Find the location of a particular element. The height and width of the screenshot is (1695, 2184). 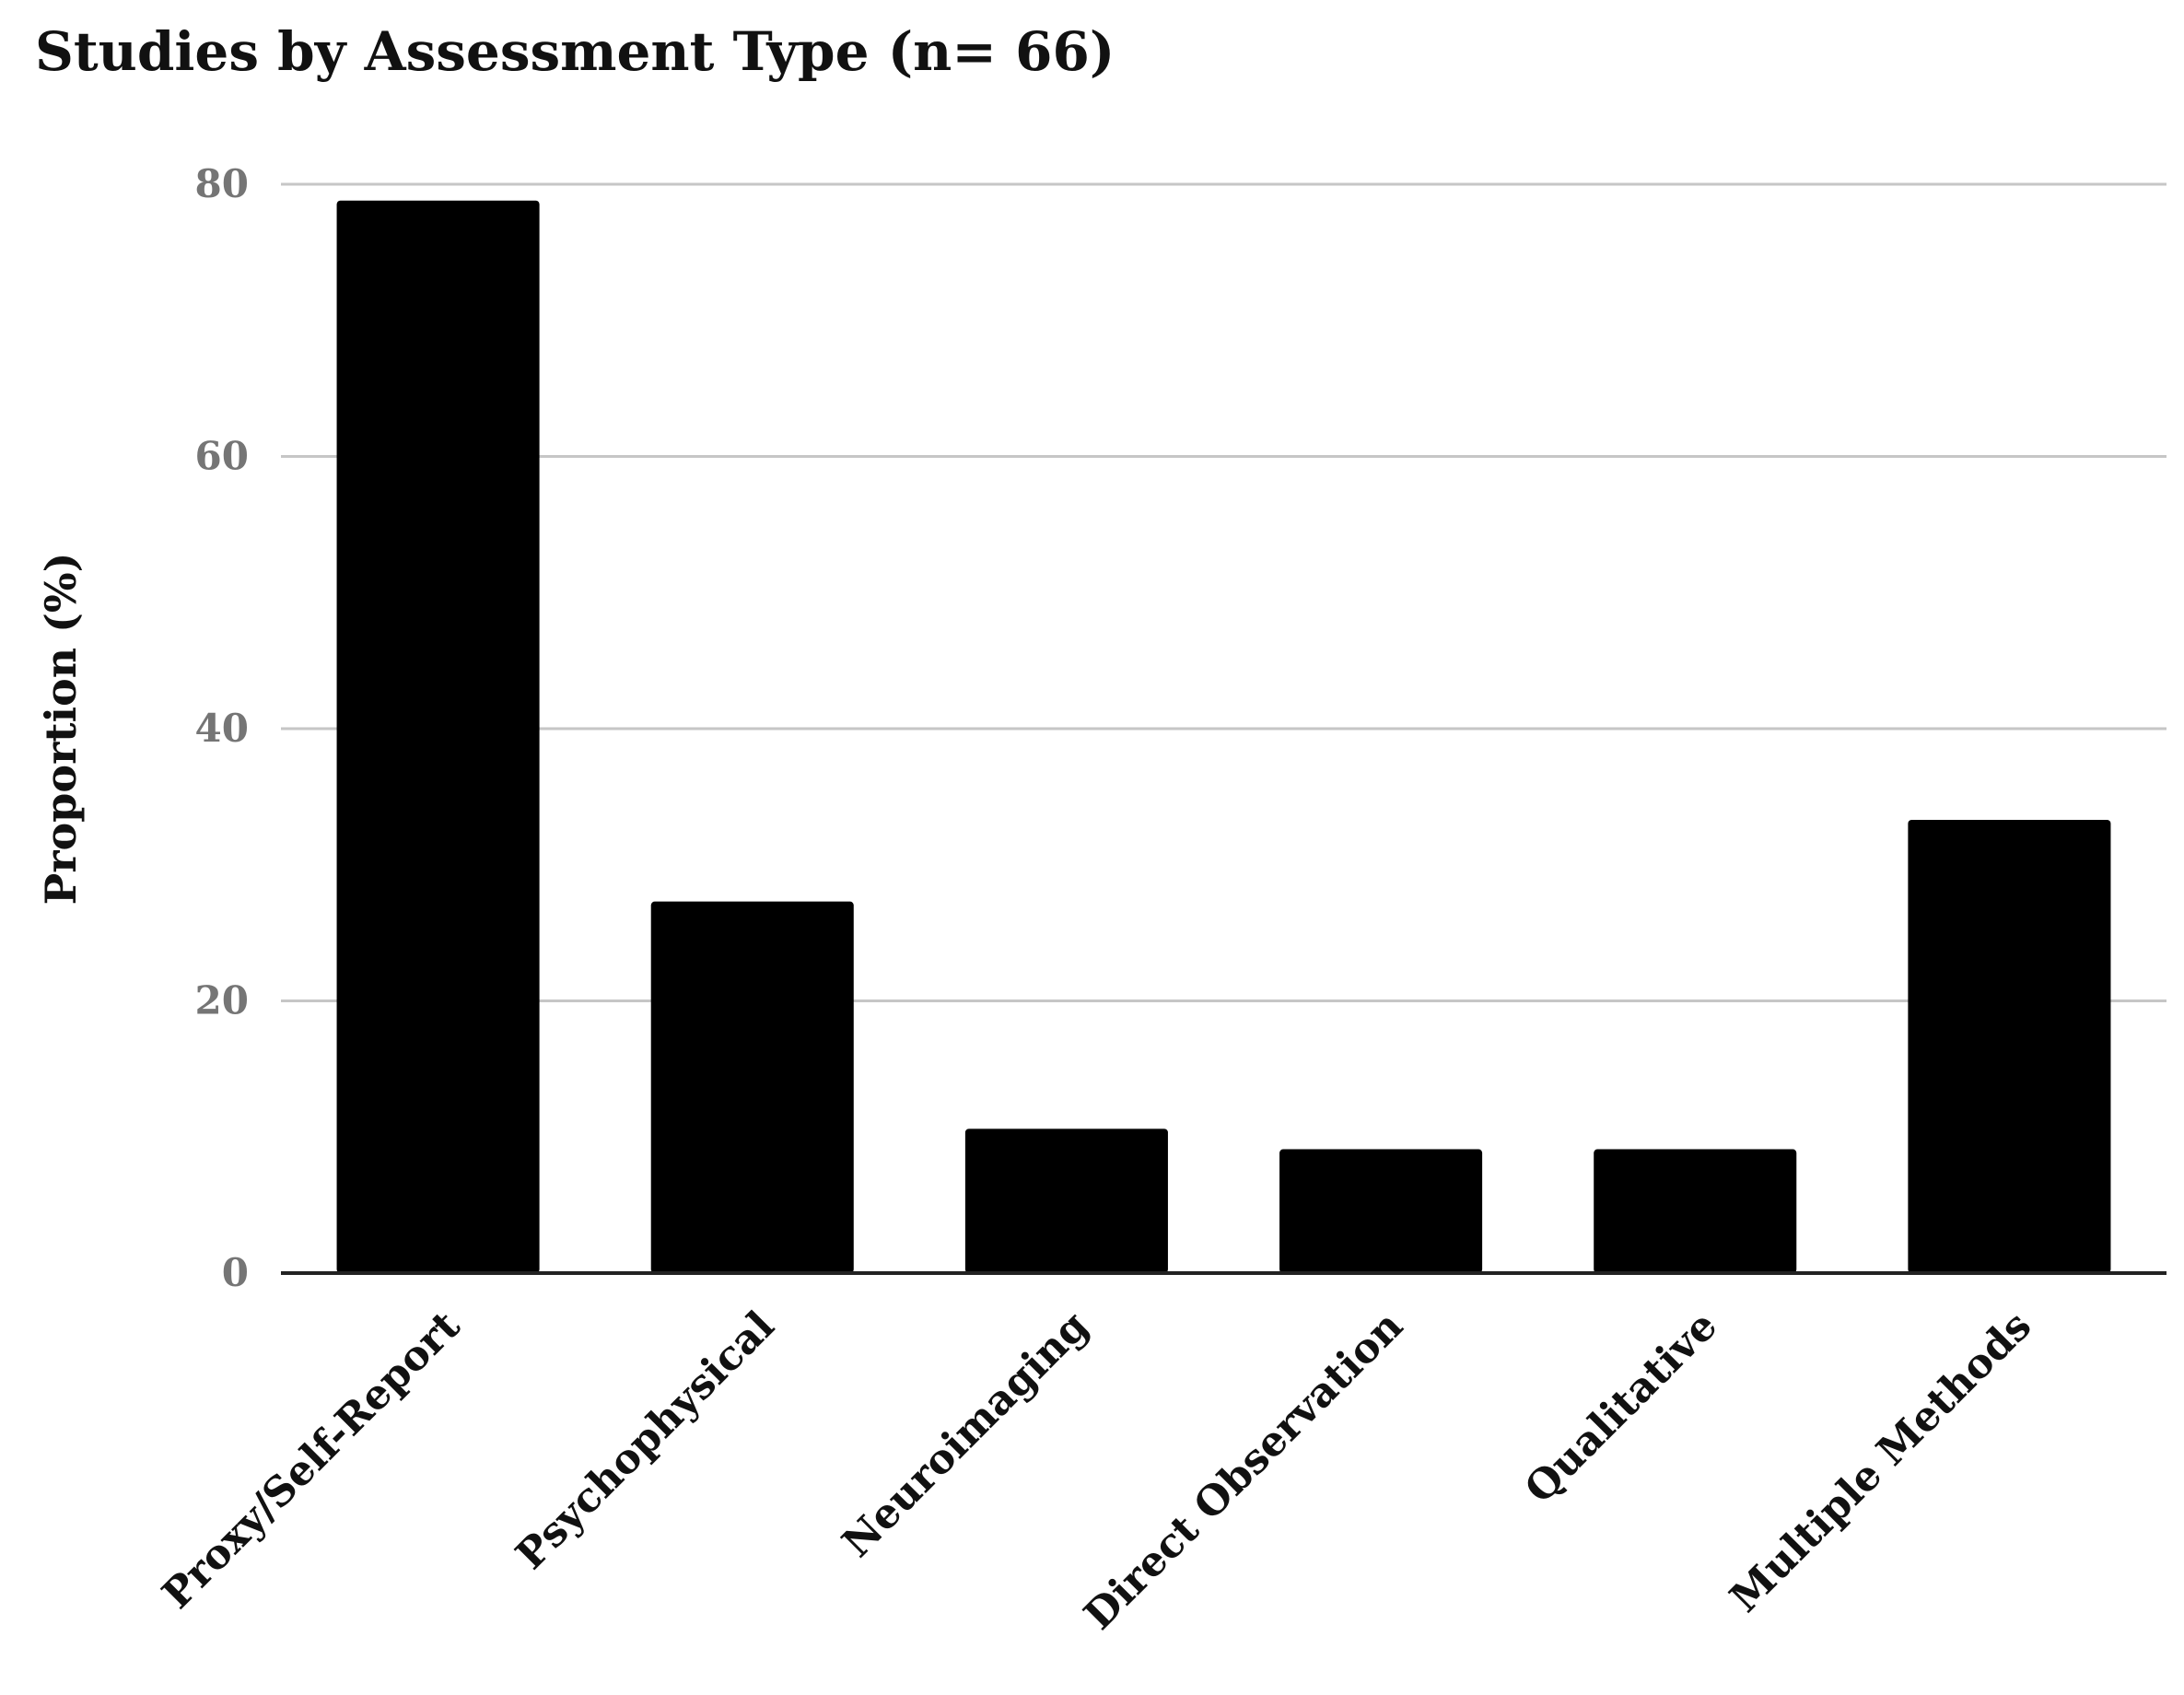

x-tick-label: Psychophysical is located at coordinates (645, 1441).